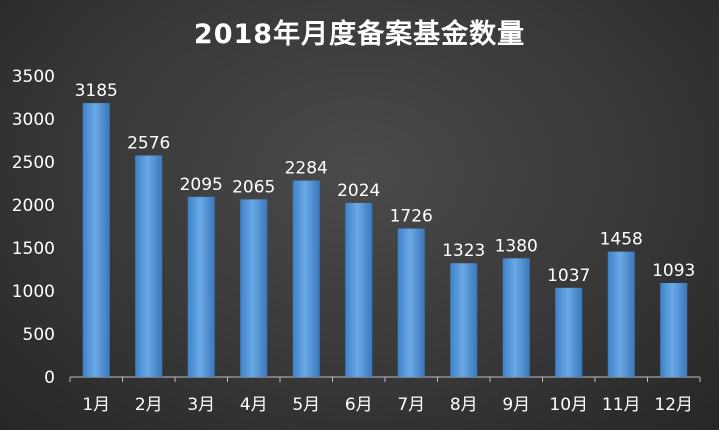 This screenshot has width=719, height=430. I want to click on data-label: 1093, so click(673, 271).